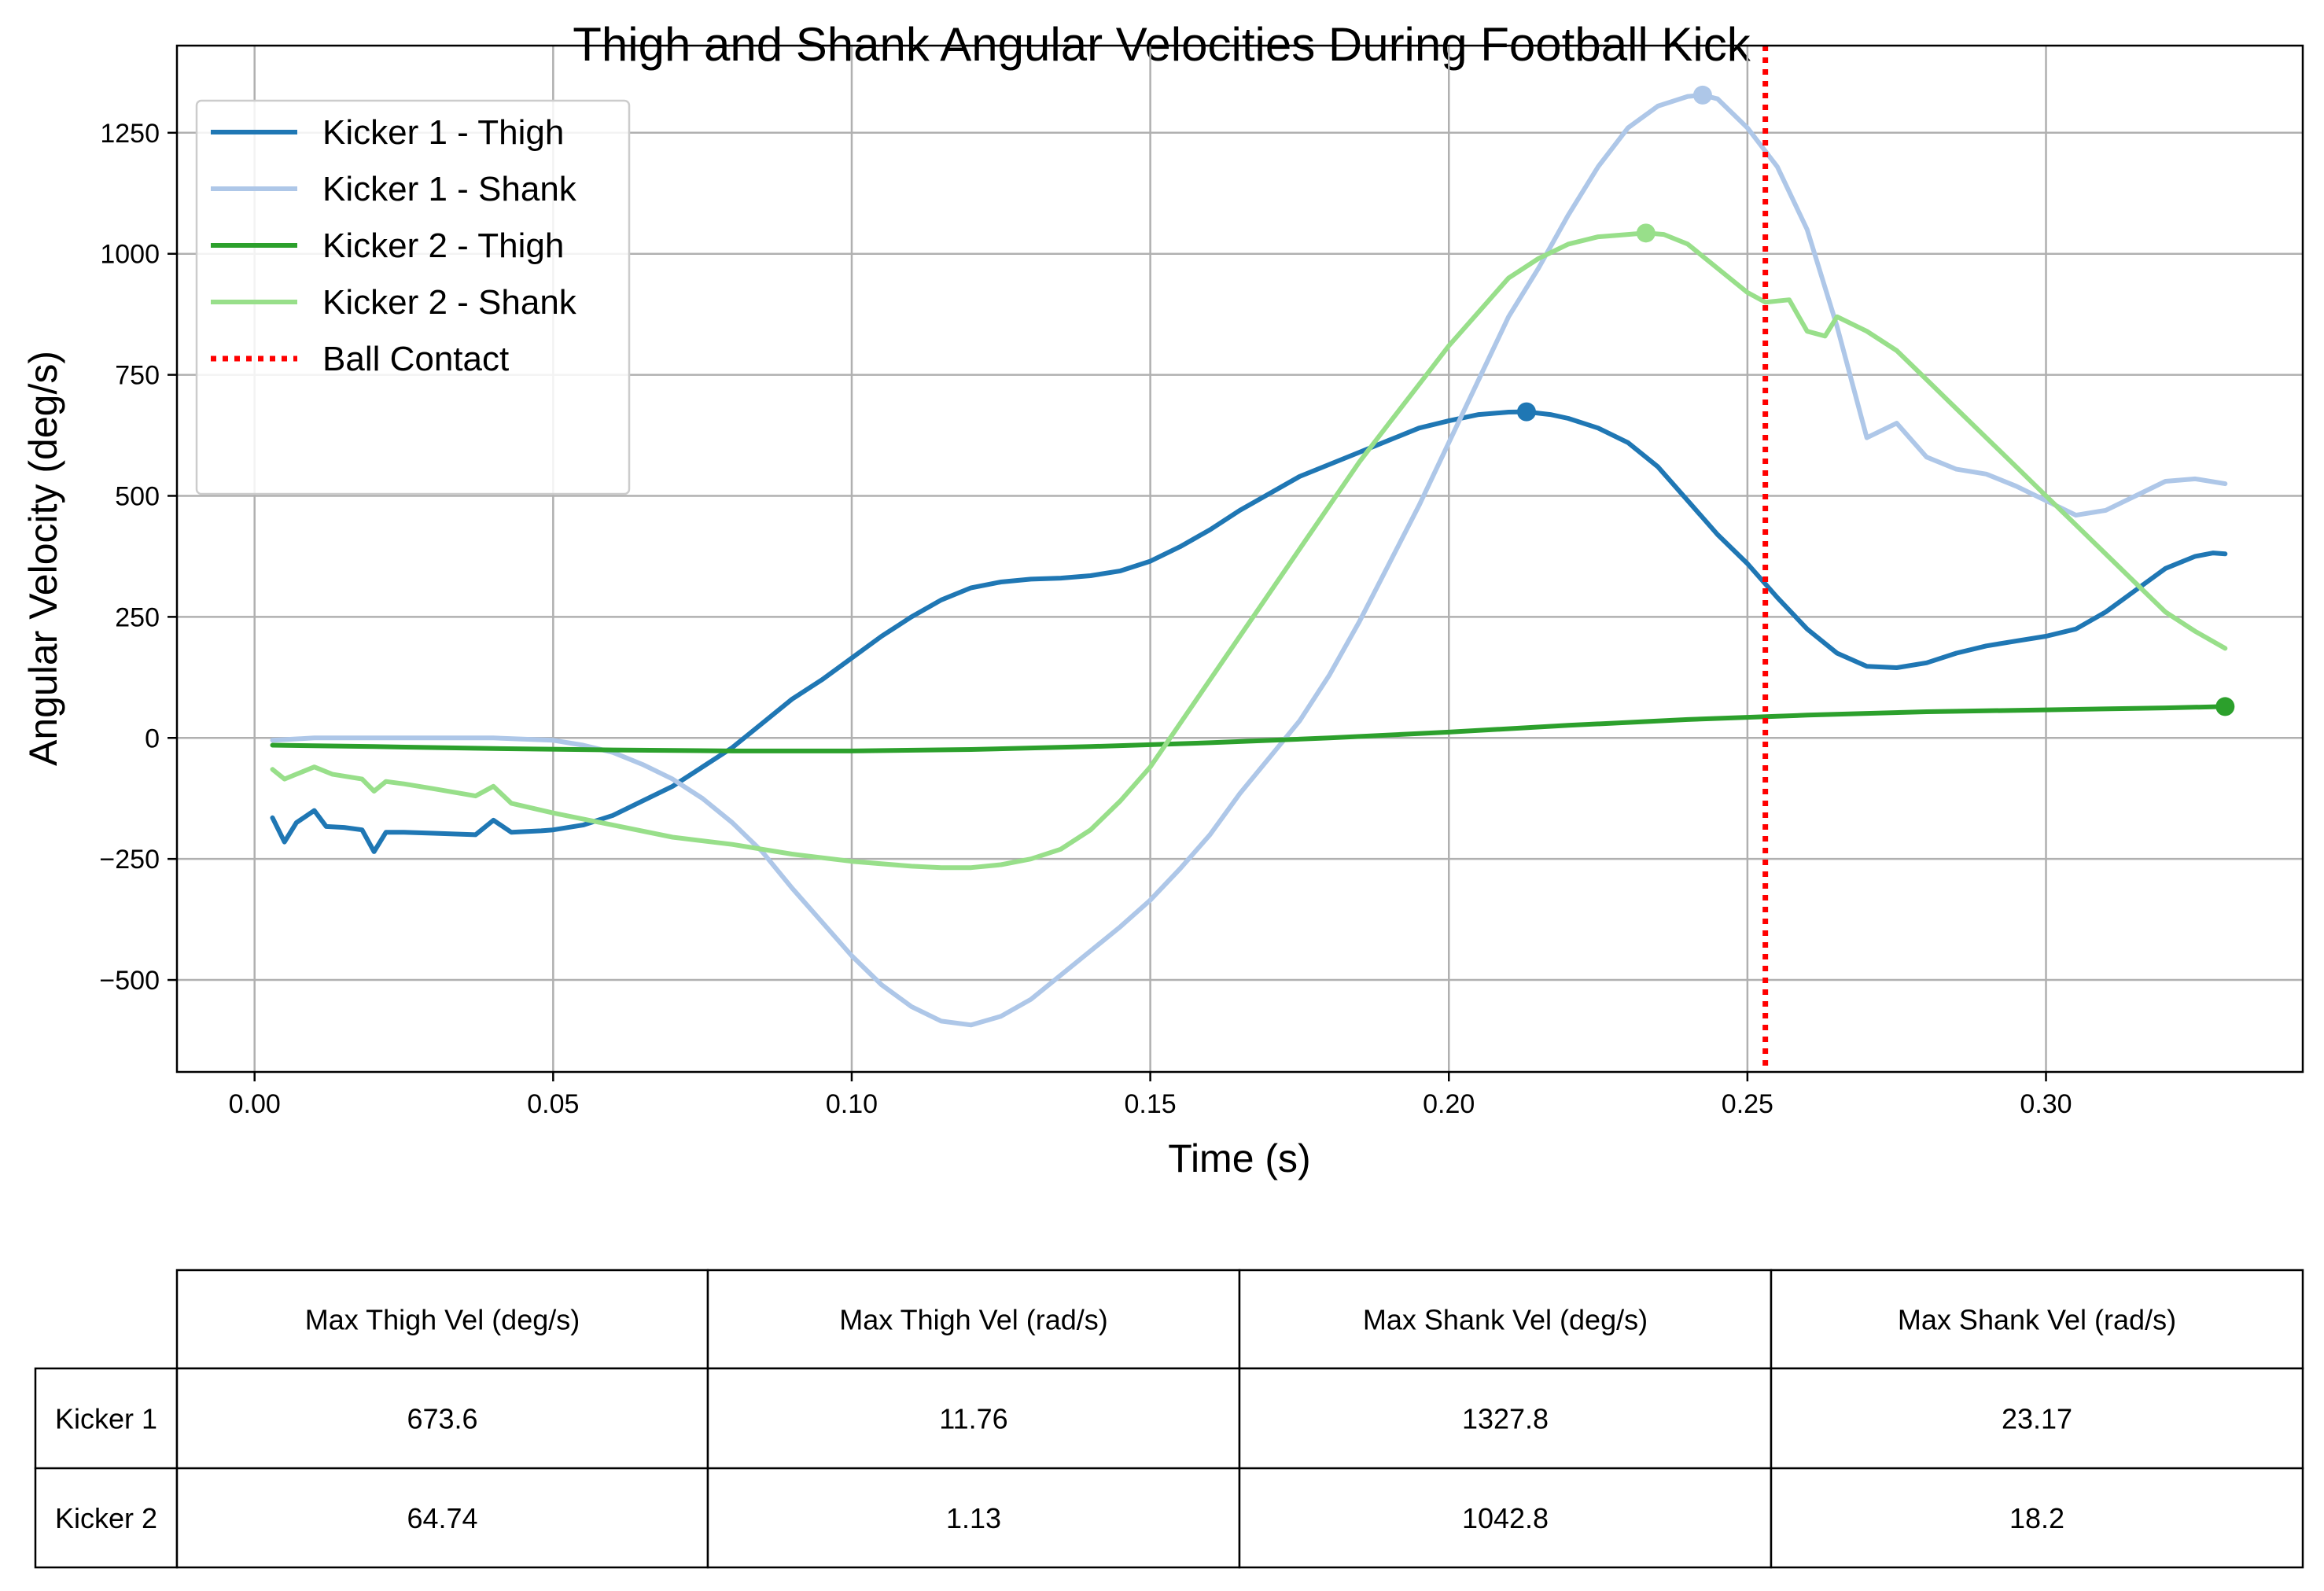 The height and width of the screenshot is (1591, 2324). Describe the element at coordinates (1239, 1158) in the screenshot. I see `x-axis-label: Time (s)` at that location.